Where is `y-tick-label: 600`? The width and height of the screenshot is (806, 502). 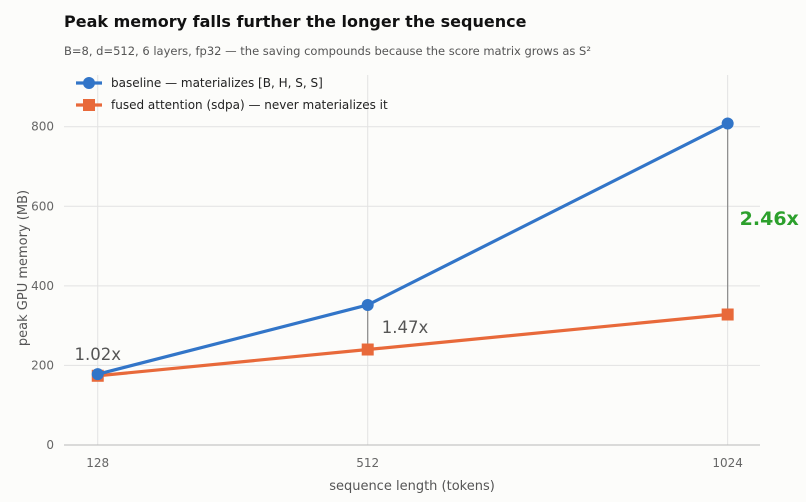 y-tick-label: 600 is located at coordinates (42, 206).